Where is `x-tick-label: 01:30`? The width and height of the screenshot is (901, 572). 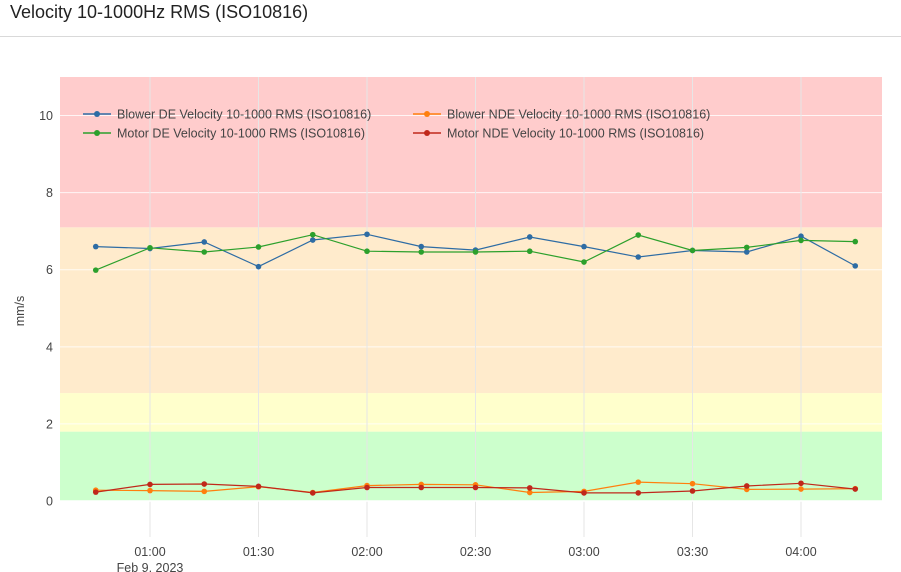
x-tick-label: 01:30 is located at coordinates (258, 552).